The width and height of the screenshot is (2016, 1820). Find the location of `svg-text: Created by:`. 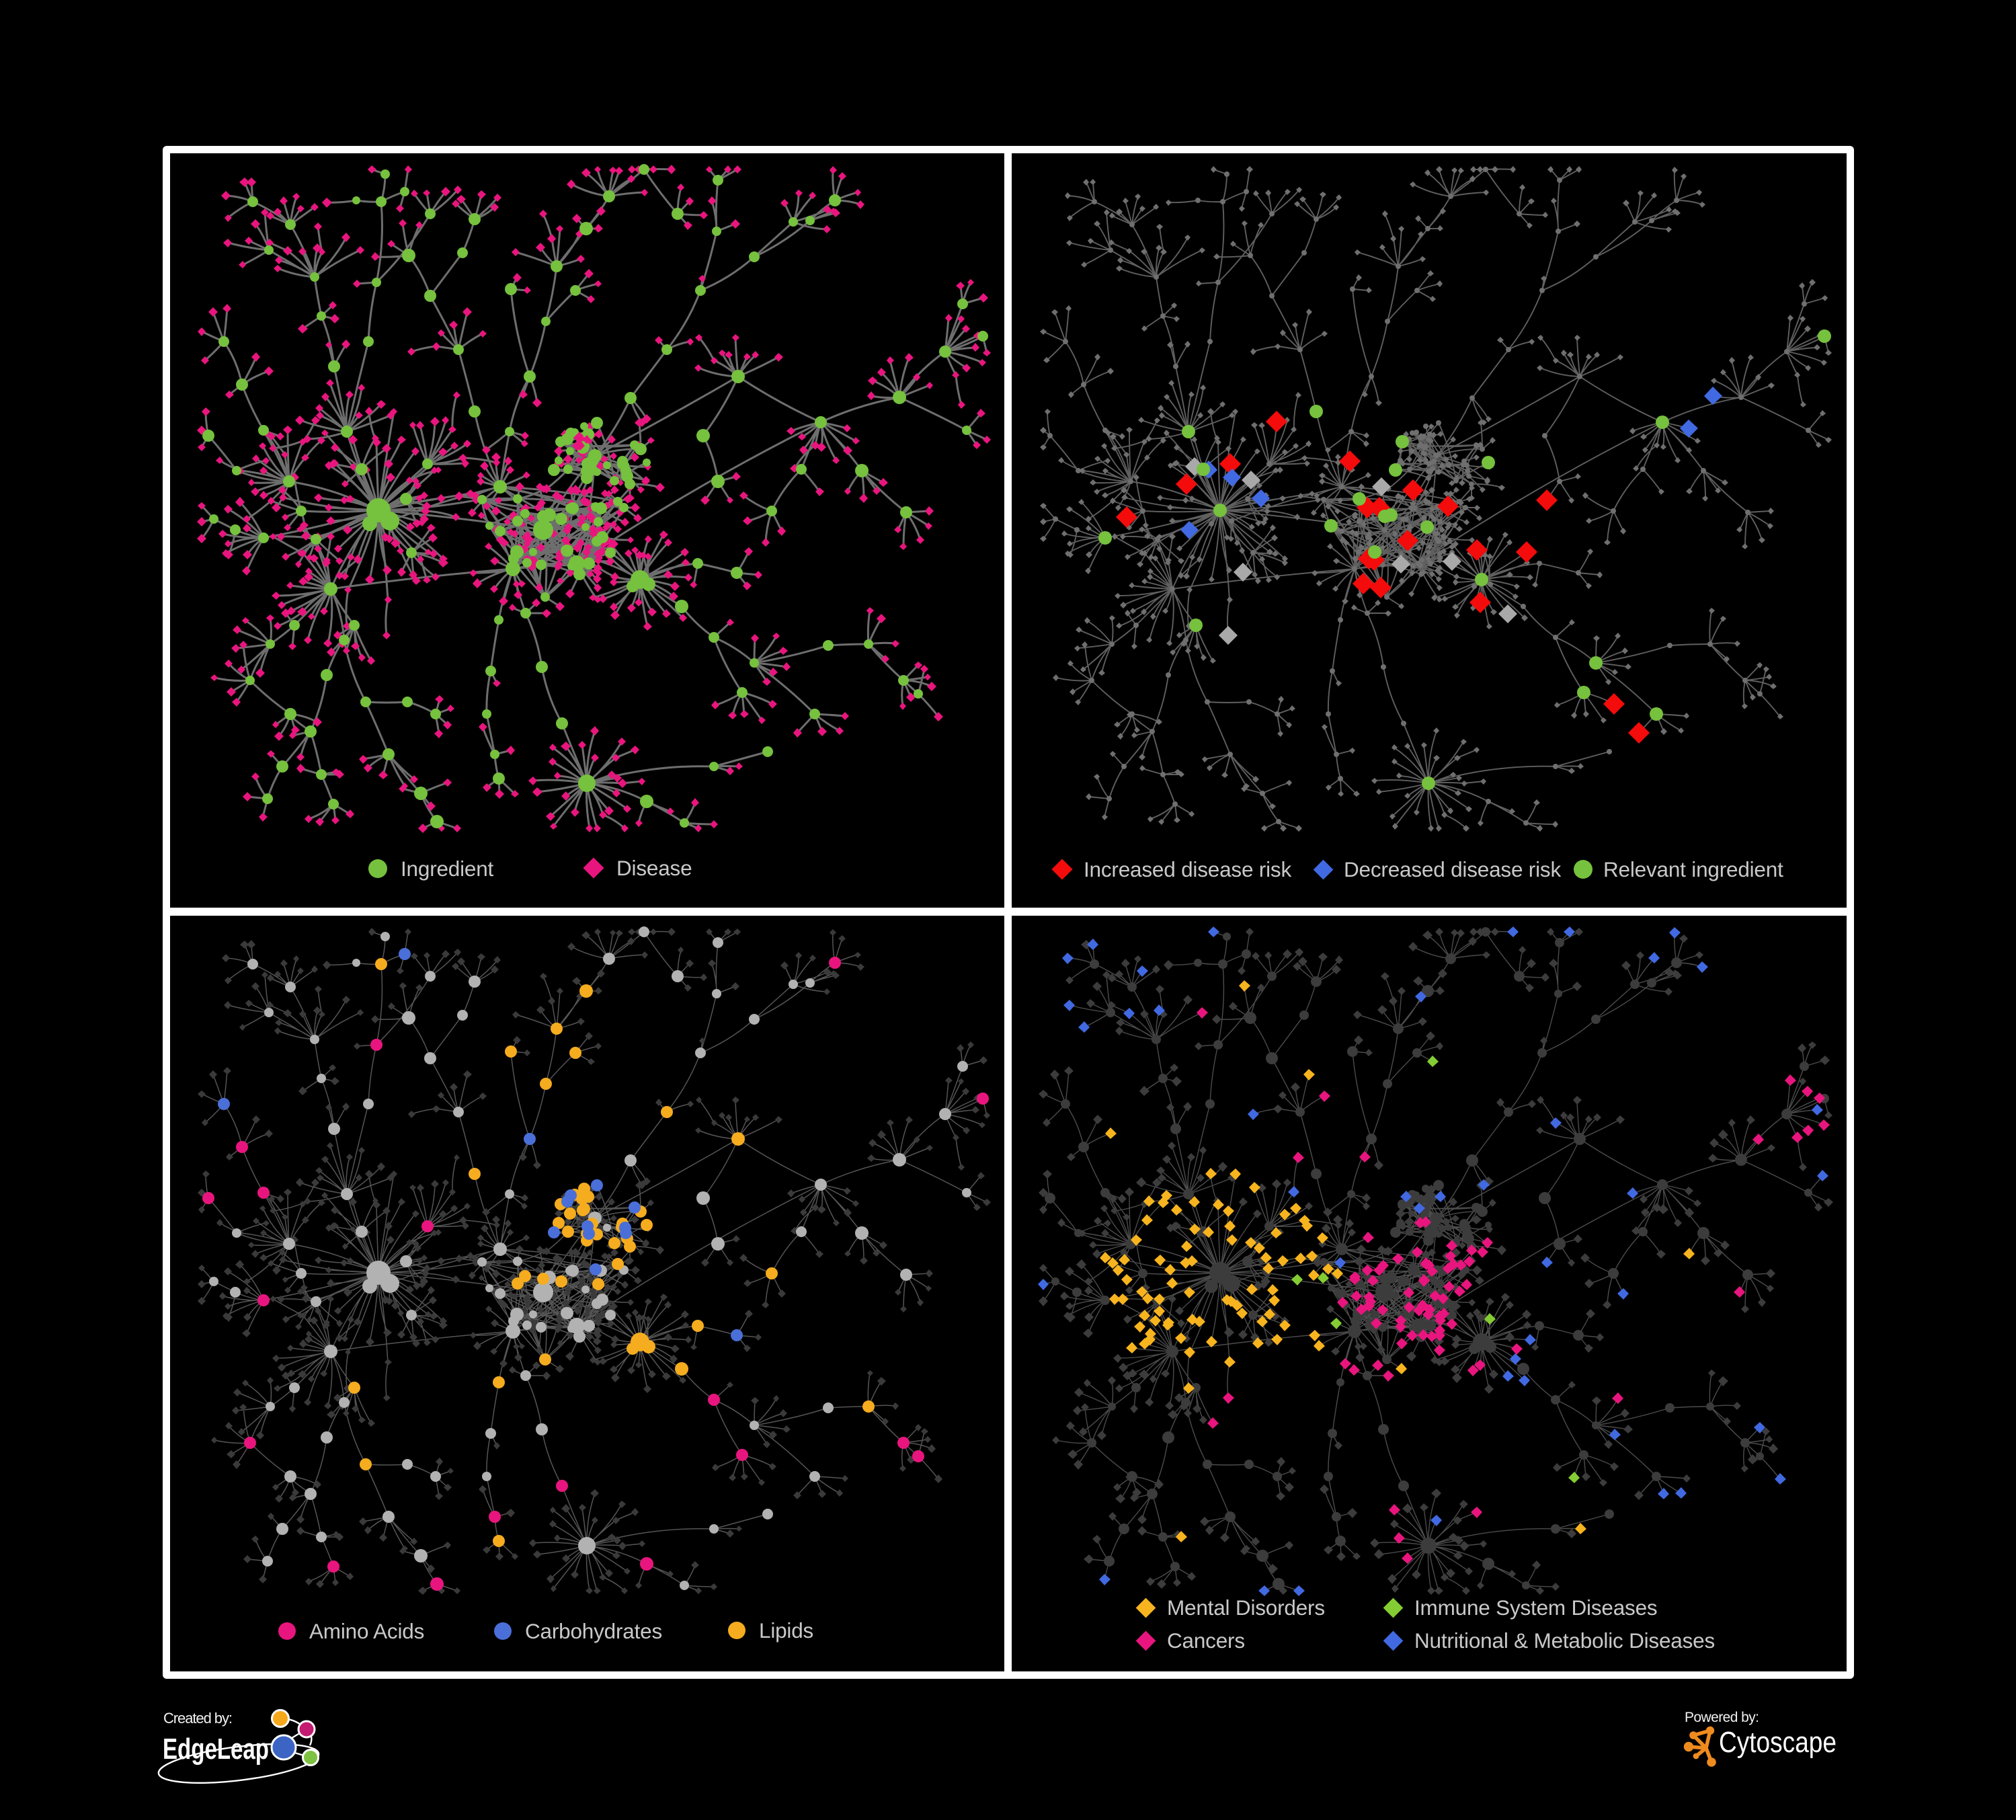

svg-text: Created by: is located at coordinates (198, 1718).